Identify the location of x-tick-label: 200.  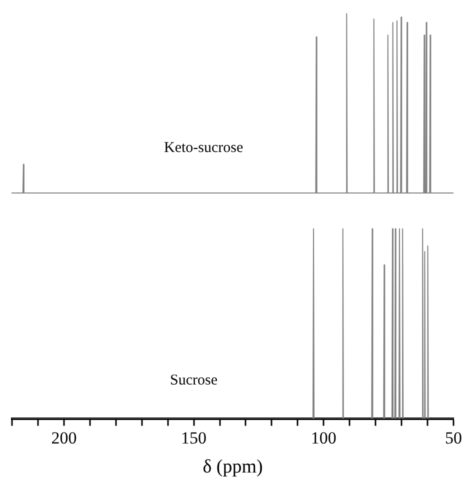
(64, 438).